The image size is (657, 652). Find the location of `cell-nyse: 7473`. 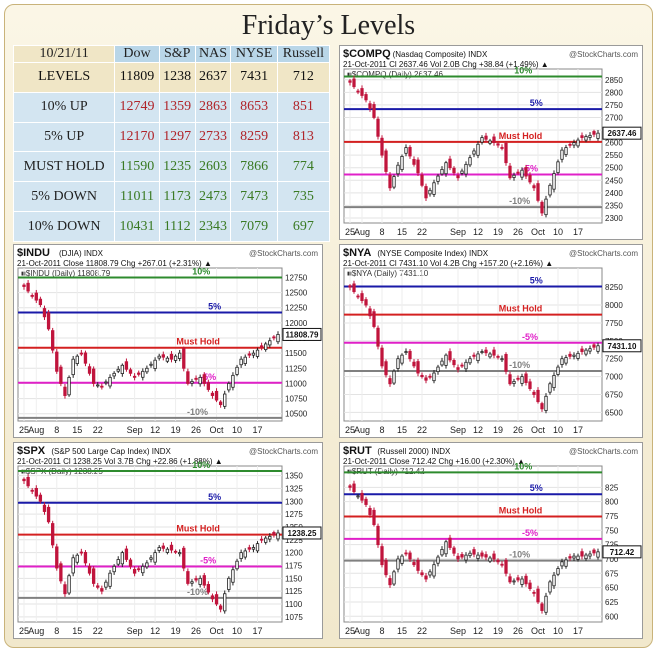

cell-nyse: 7473 is located at coordinates (254, 197).